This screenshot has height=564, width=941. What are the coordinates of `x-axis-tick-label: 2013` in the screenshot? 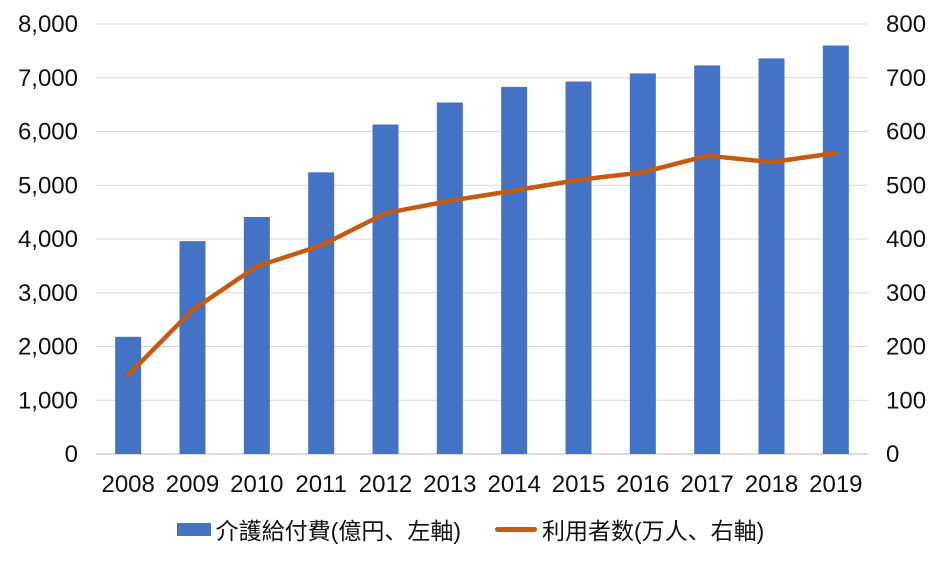 It's located at (449, 484).